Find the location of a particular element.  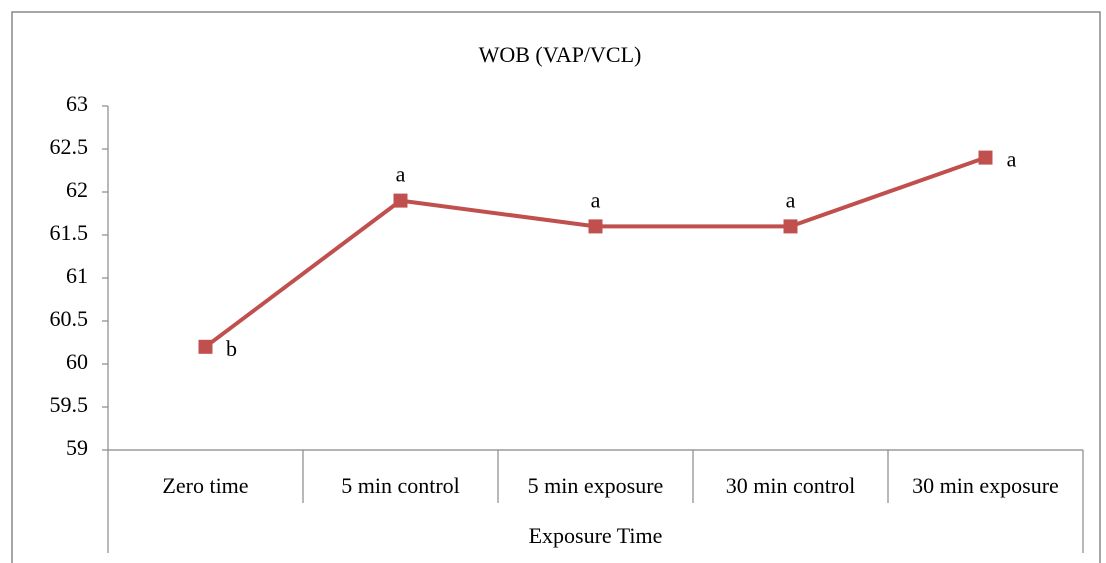

x-tick-label: 5 min control is located at coordinates (400, 485).